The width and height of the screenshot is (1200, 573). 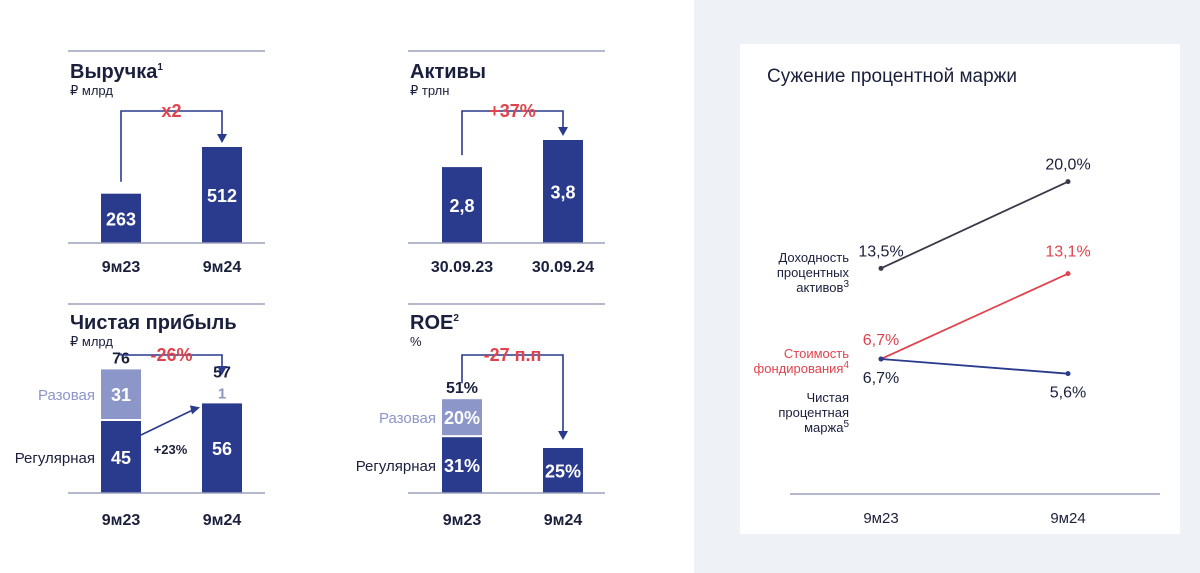 I want to click on net-profit-value-regular-1: 56, so click(x=222, y=449).